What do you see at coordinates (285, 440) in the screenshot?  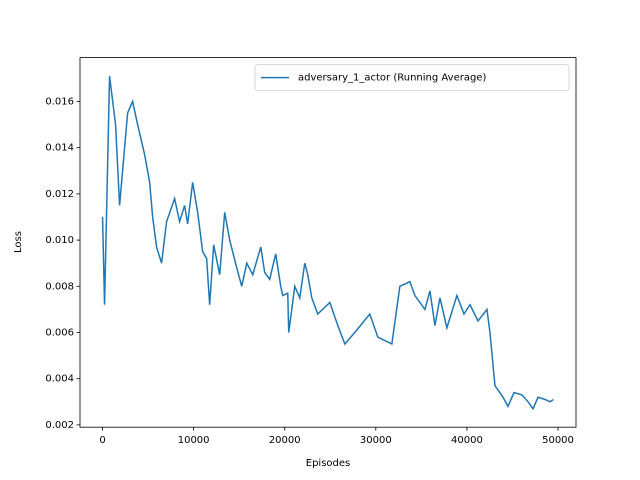 I see `x-tick-label: 20000` at bounding box center [285, 440].